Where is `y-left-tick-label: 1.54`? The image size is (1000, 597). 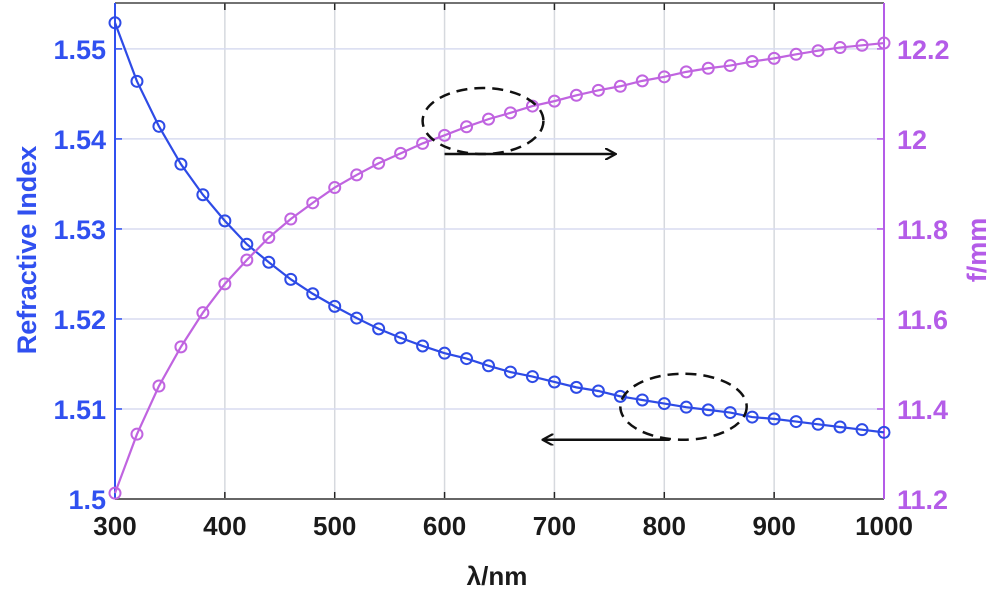 y-left-tick-label: 1.54 is located at coordinates (79, 140).